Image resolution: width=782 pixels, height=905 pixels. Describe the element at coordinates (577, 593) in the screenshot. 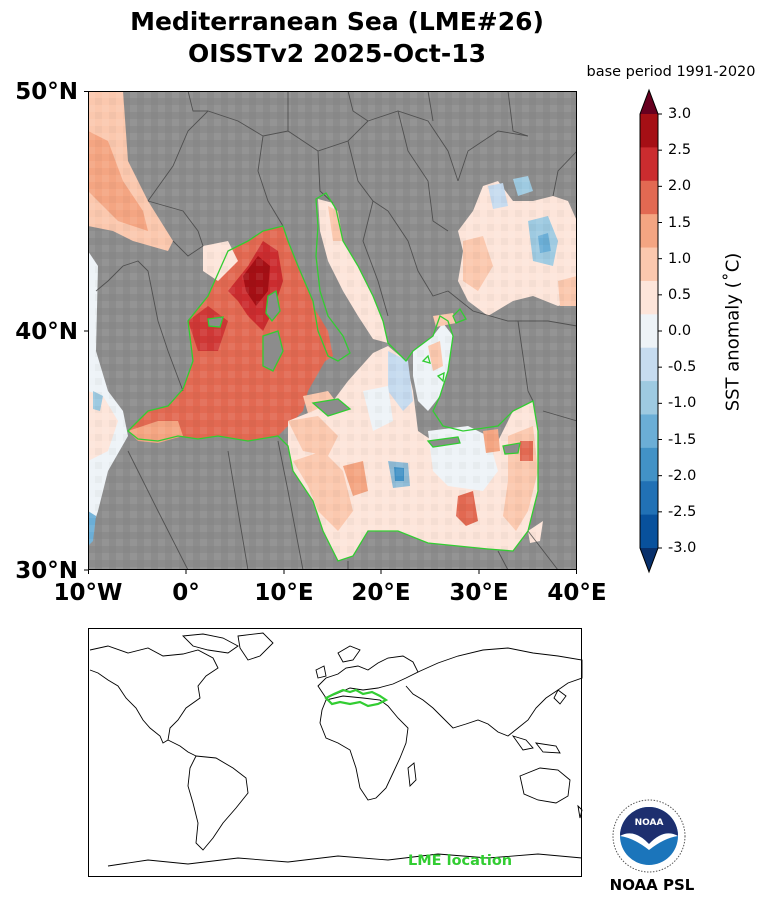

I see `lon-label-40e: 40°E` at that location.